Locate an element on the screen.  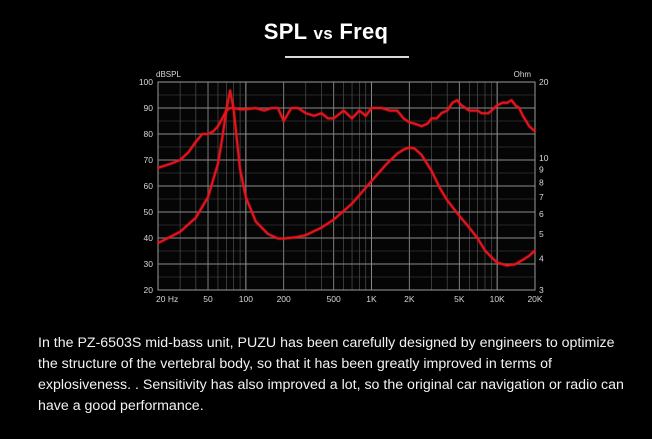
title-underline is located at coordinates (347, 57).